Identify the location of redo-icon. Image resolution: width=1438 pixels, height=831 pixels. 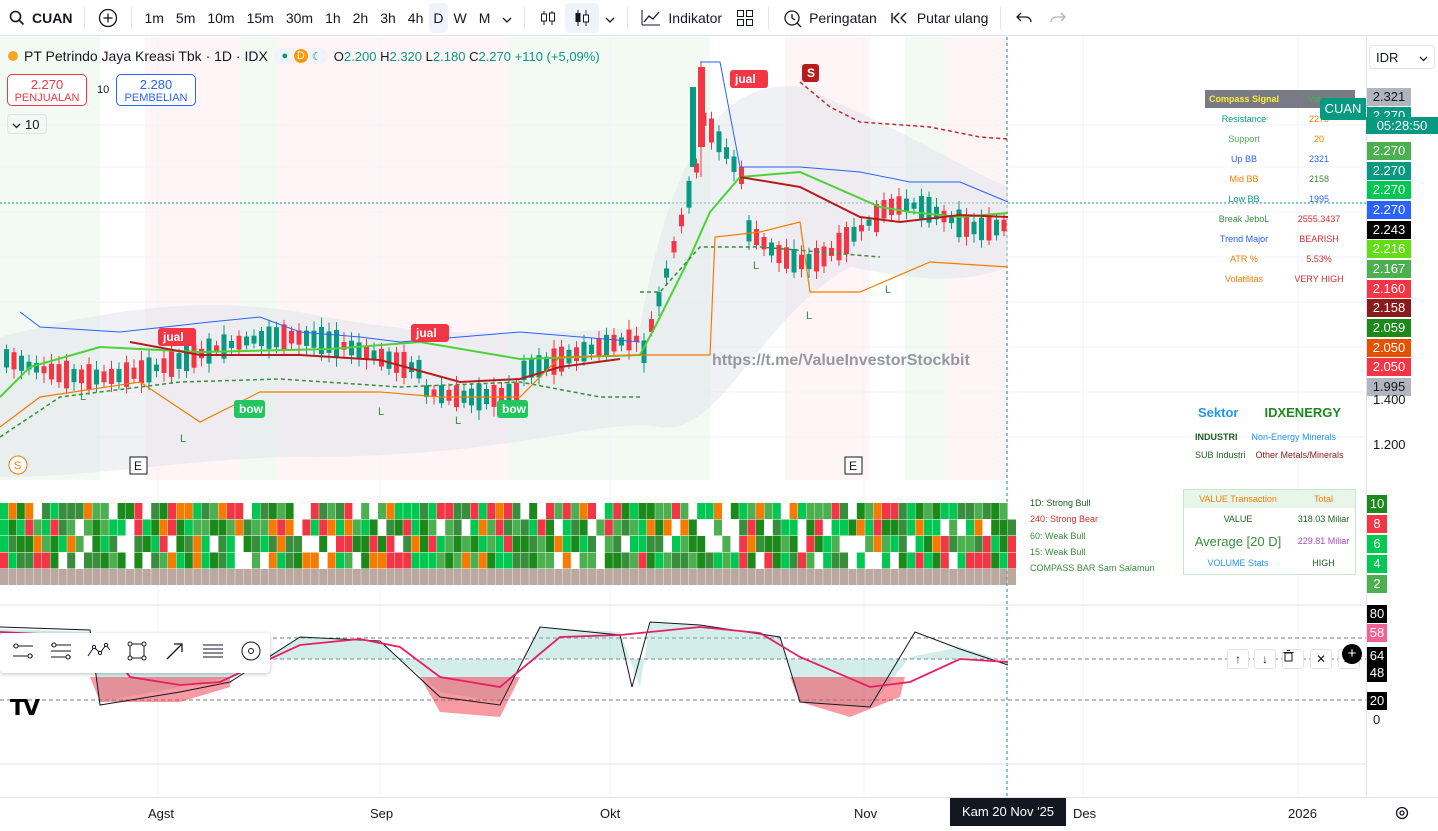
(1058, 18).